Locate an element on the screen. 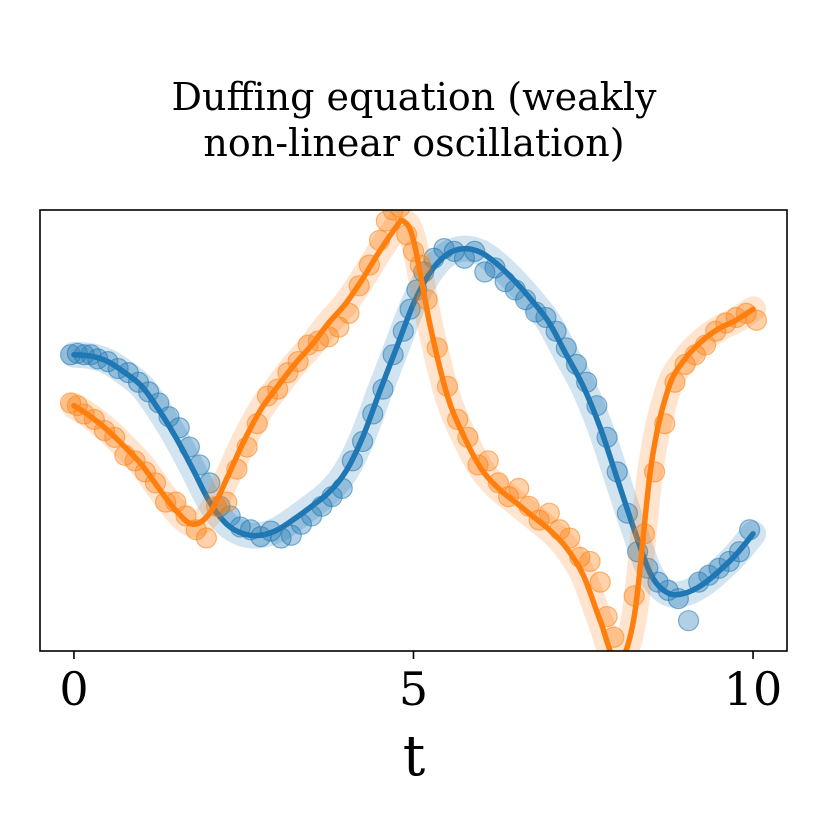 The image size is (830, 830). chart-title-line-1: Duffing equation (weakly is located at coordinates (414, 97).